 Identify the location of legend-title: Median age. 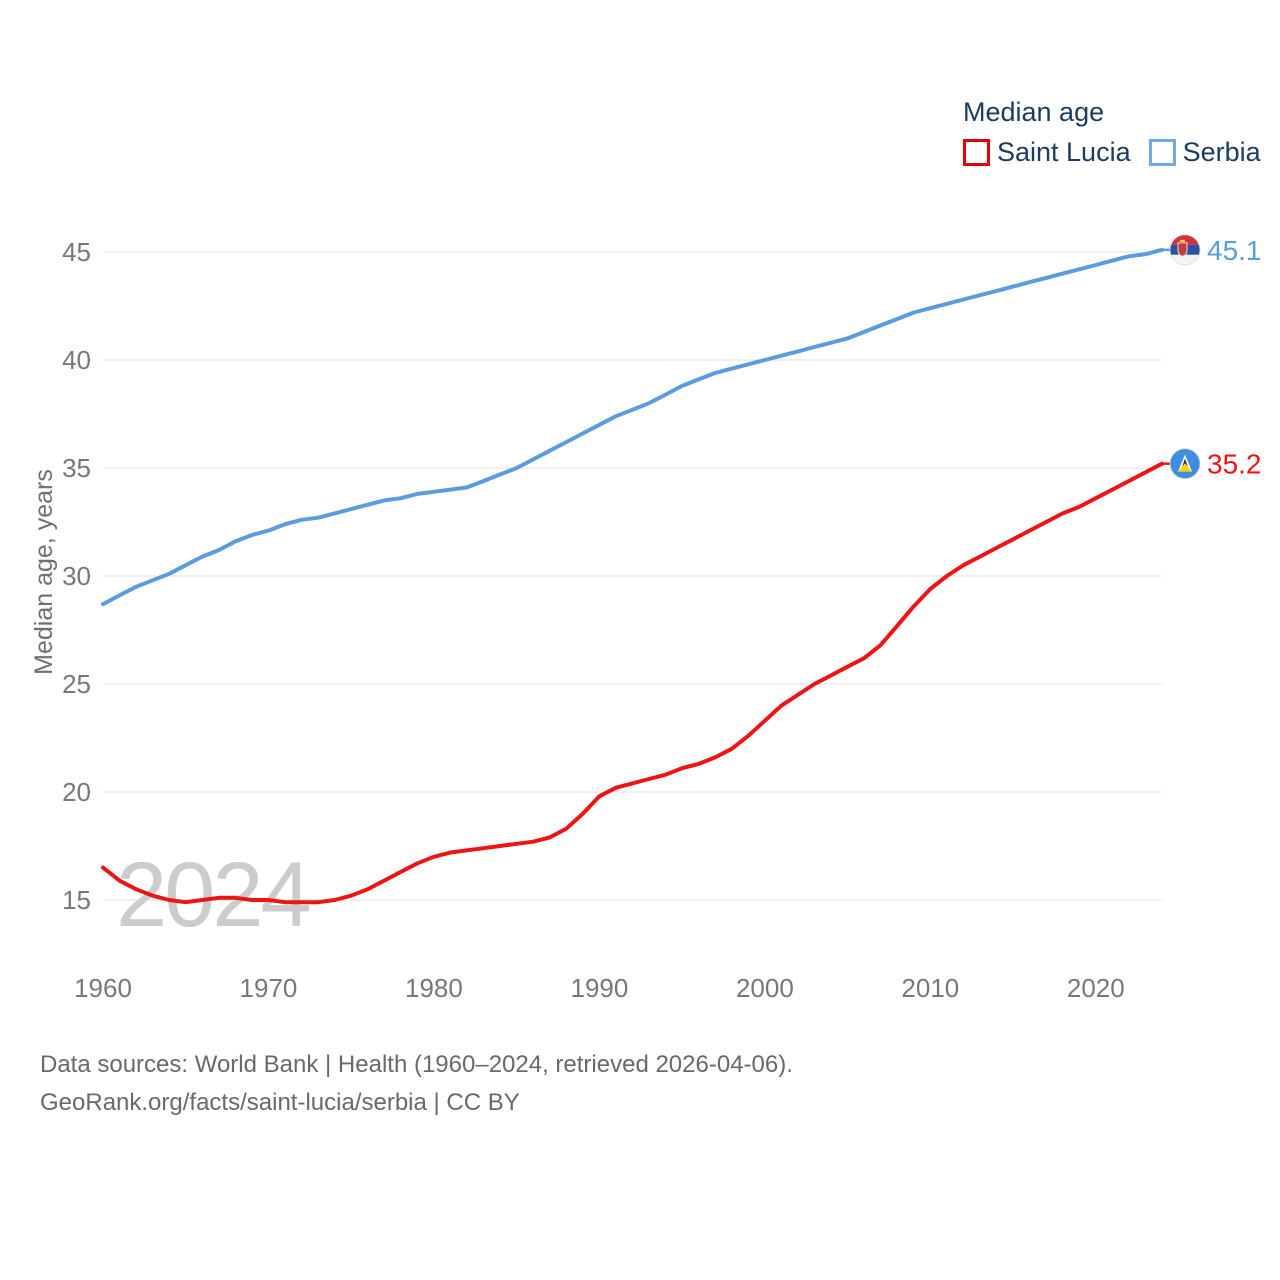
(1034, 112).